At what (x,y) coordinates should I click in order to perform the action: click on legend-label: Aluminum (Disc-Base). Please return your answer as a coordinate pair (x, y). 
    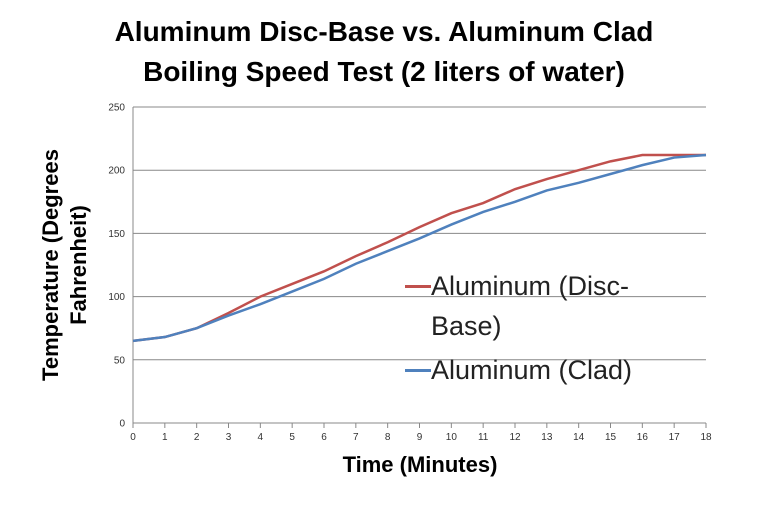
    Looking at the image, I should click on (530, 306).